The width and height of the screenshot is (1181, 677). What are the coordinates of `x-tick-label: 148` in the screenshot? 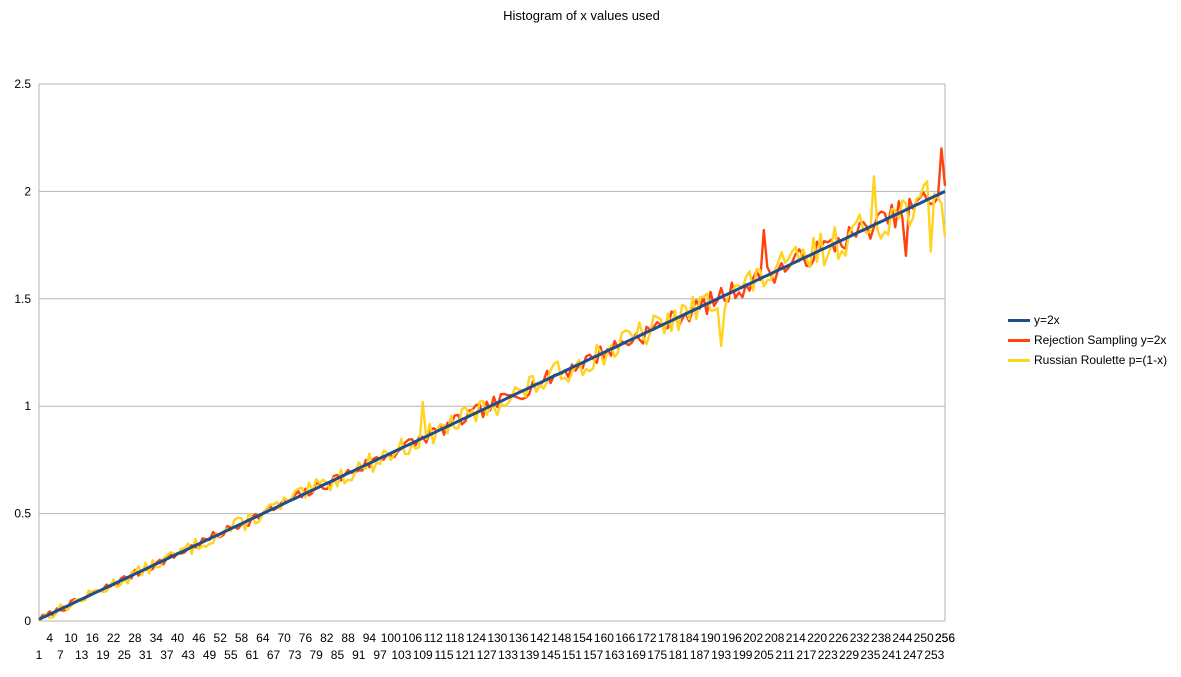 It's located at (561, 638).